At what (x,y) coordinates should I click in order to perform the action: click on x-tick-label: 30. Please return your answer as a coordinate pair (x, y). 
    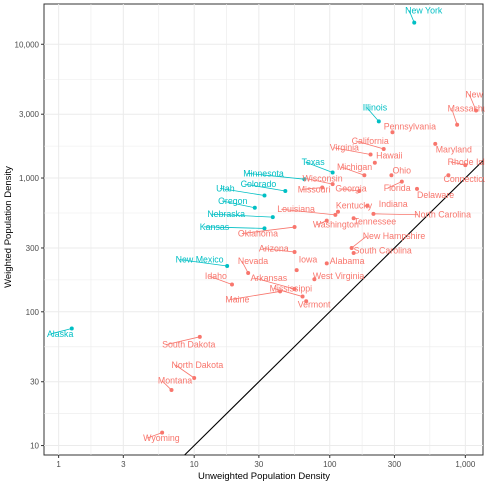
    Looking at the image, I should click on (258, 464).